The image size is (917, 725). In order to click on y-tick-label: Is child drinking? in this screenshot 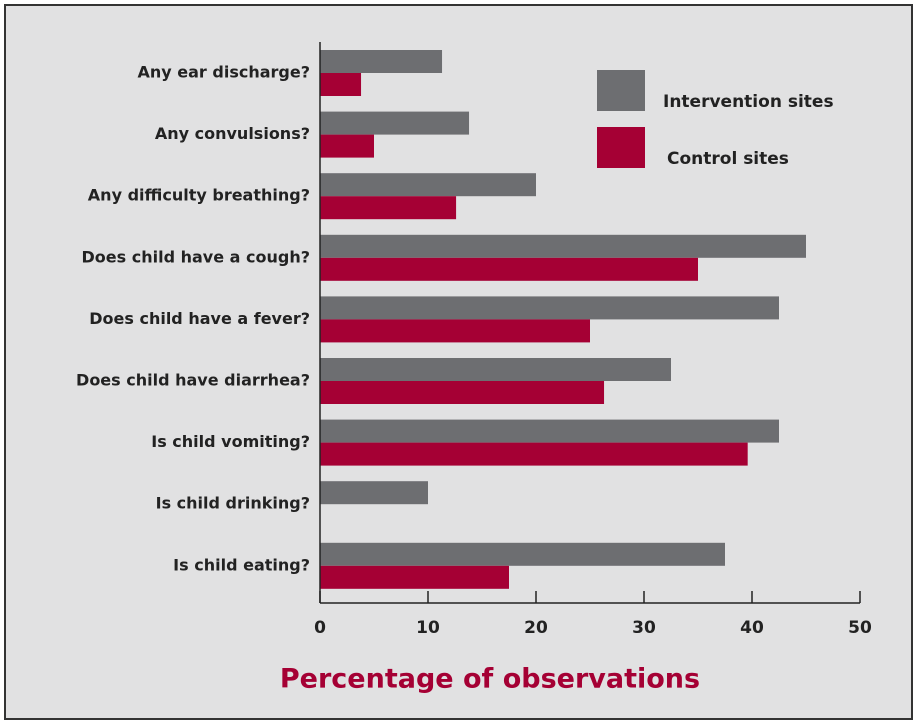, I will do `click(233, 503)`.